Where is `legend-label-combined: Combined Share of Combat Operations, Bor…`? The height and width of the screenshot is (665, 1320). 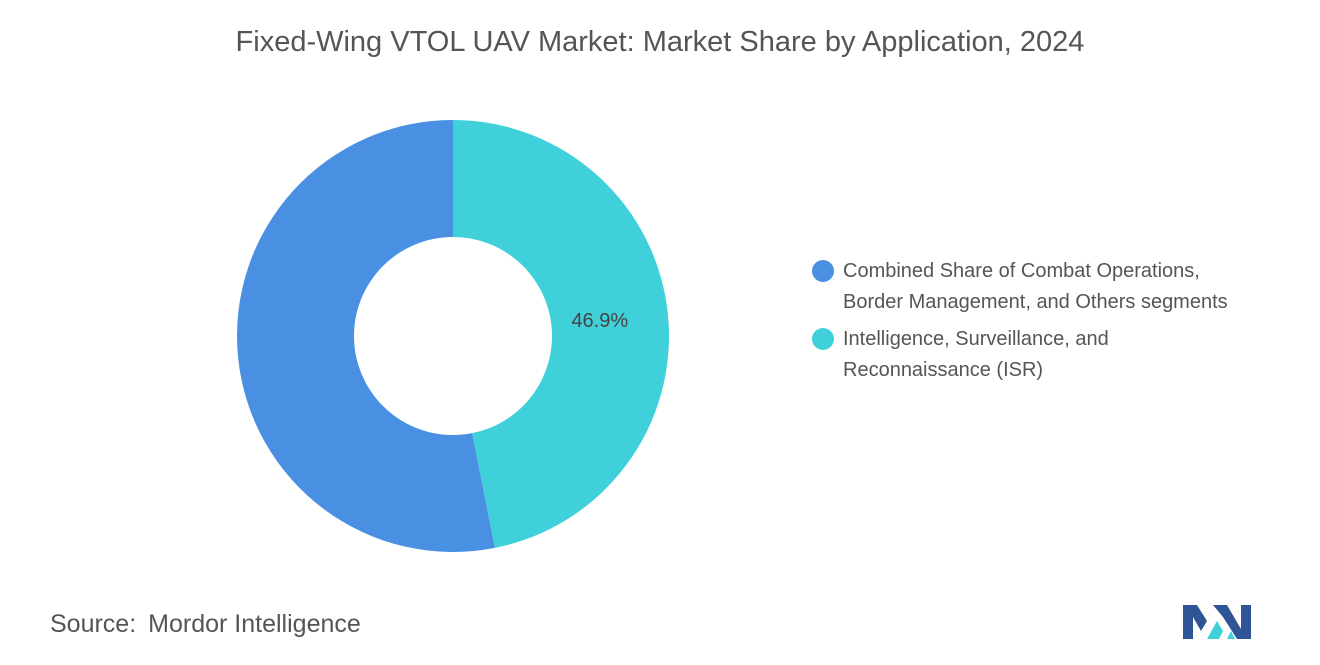
legend-label-combined: Combined Share of Combat Operations, Bor… is located at coordinates (1035, 286).